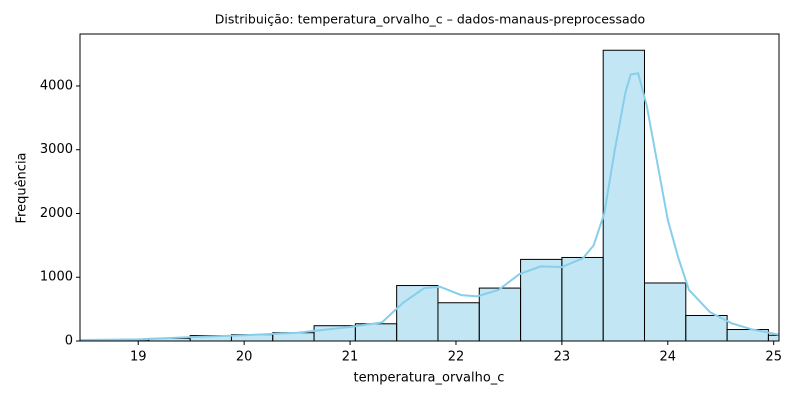  Describe the element at coordinates (773, 357) in the screenshot. I see `x-tick-label: 25` at that location.